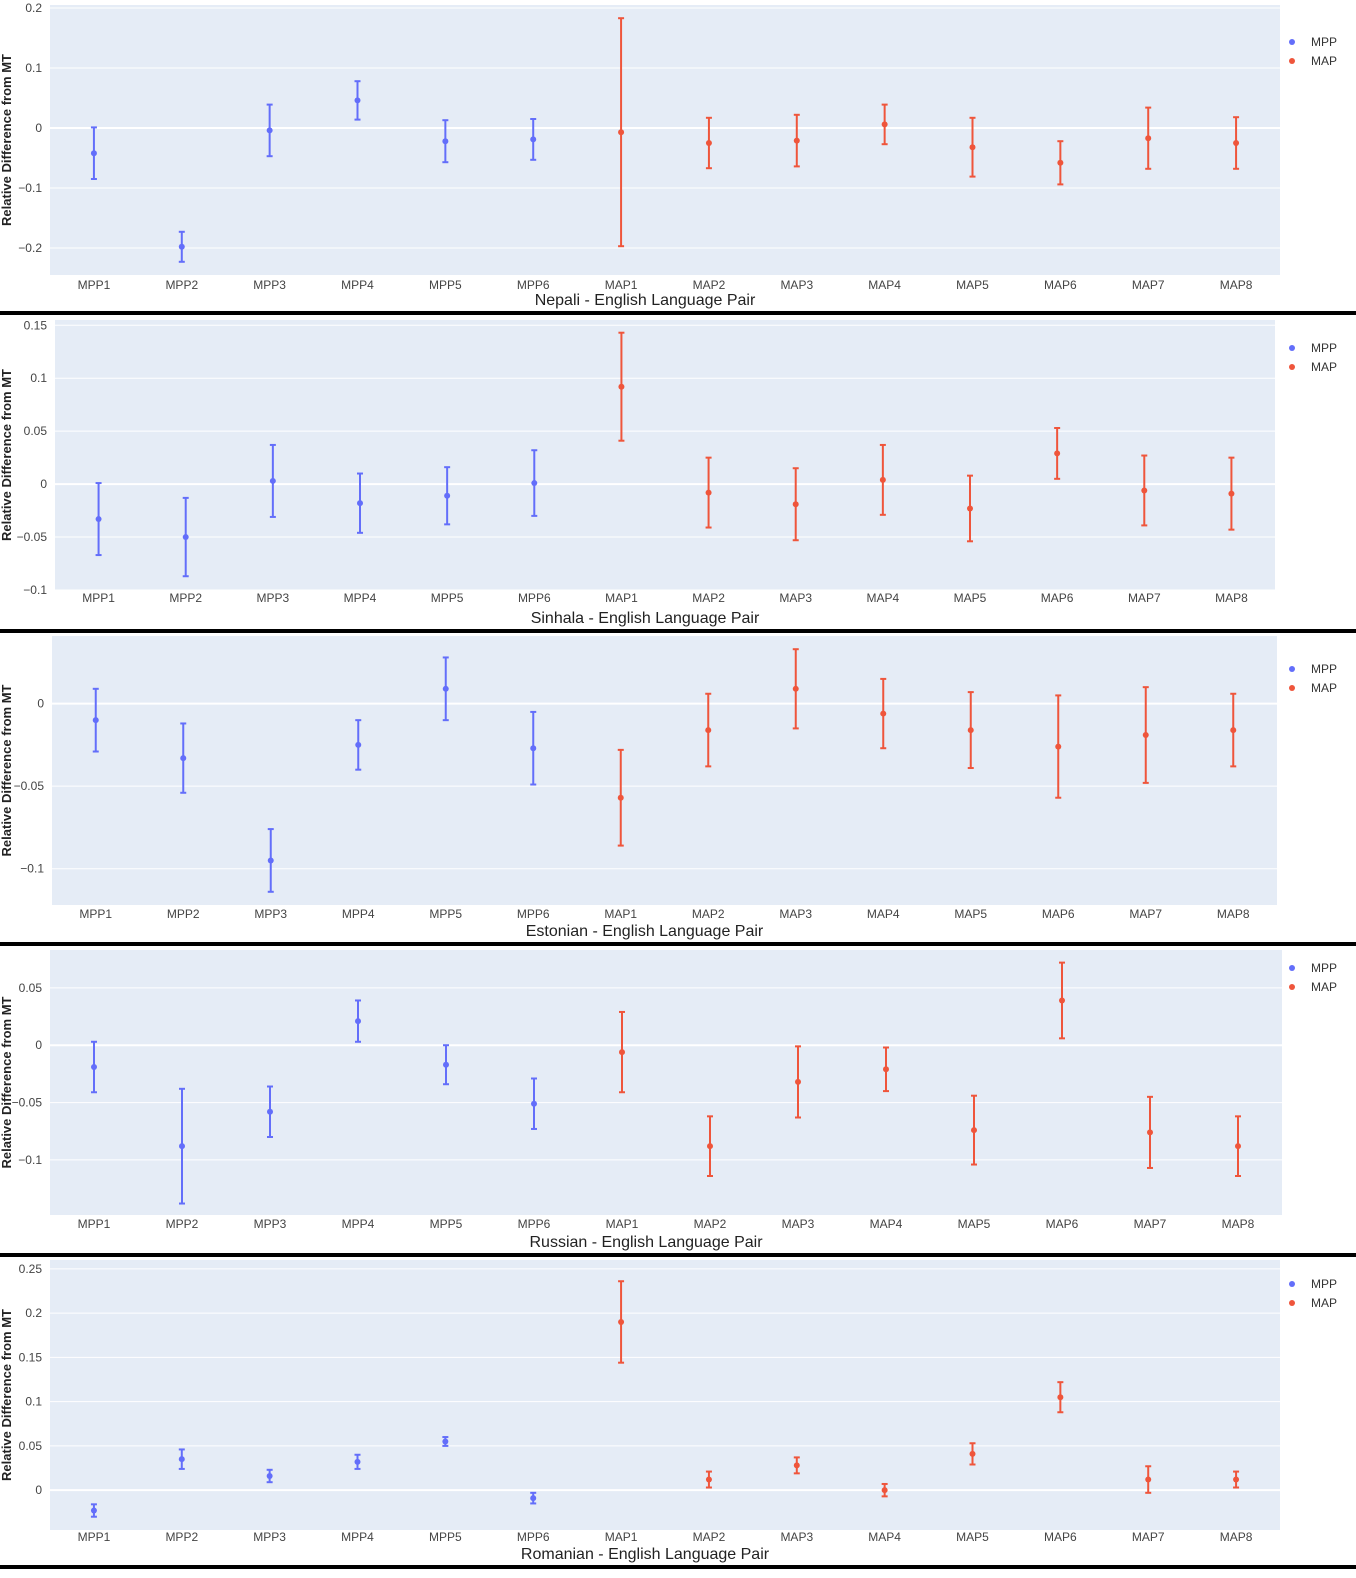 The width and height of the screenshot is (1356, 1578). I want to click on x-tick-label: MPP4, so click(357, 285).